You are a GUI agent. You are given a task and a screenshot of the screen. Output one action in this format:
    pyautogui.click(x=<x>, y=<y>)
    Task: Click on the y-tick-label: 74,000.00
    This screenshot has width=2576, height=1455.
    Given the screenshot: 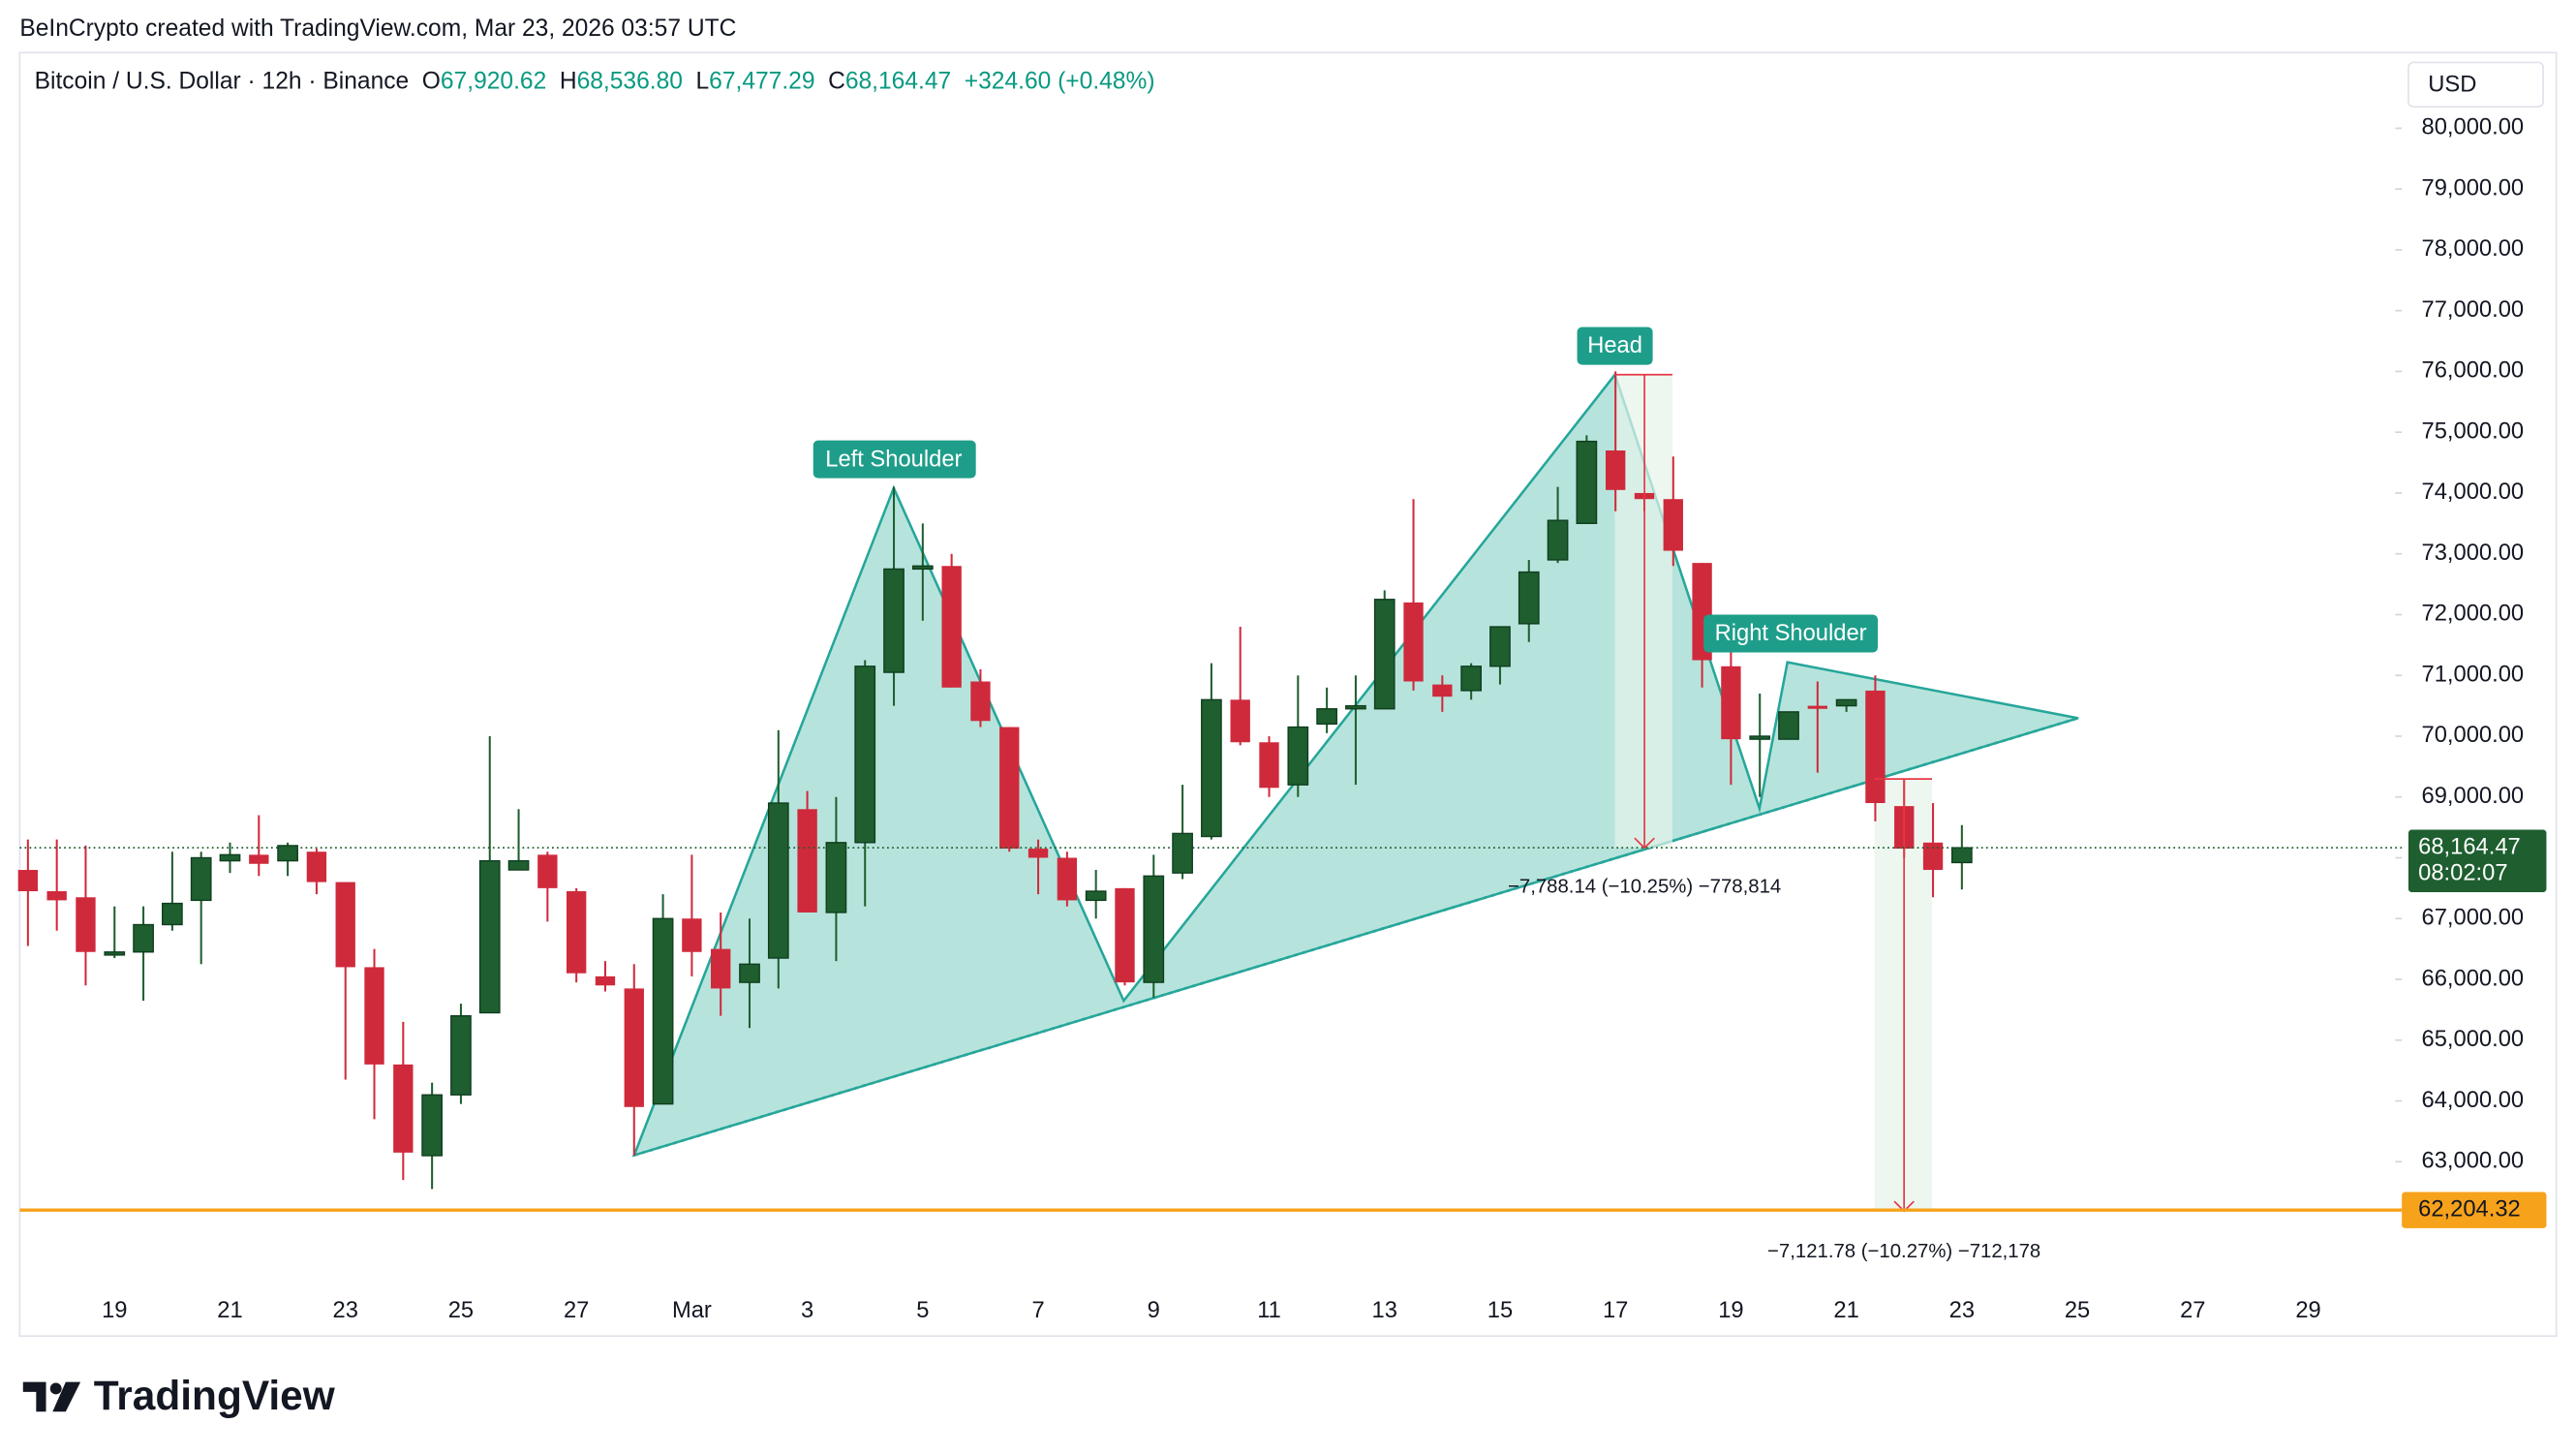 What is the action you would take?
    pyautogui.click(x=2473, y=493)
    